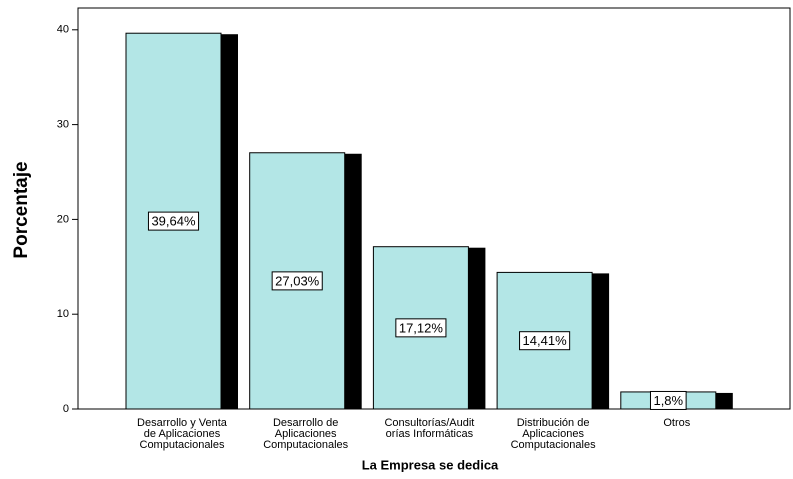  I want to click on value-label: 1,8%, so click(668, 400).